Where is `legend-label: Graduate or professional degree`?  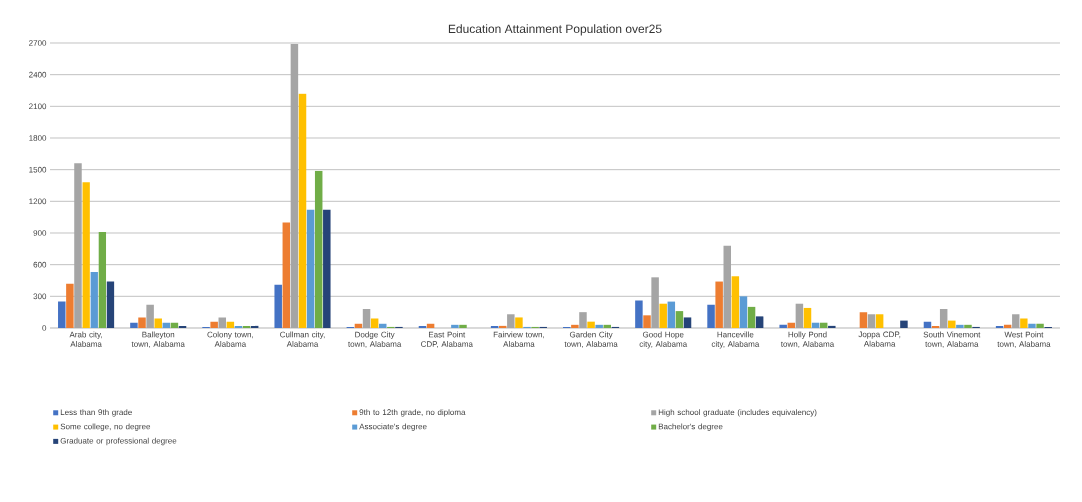
legend-label: Graduate or professional degree is located at coordinates (118, 441).